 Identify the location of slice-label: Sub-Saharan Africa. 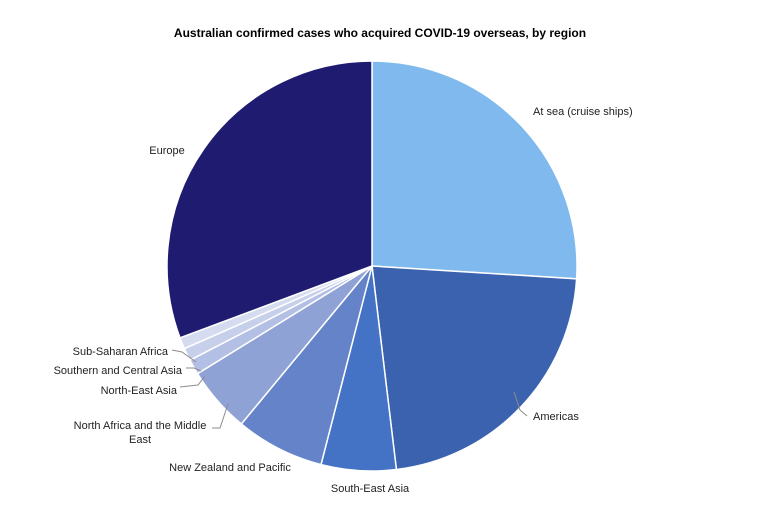
(121, 352).